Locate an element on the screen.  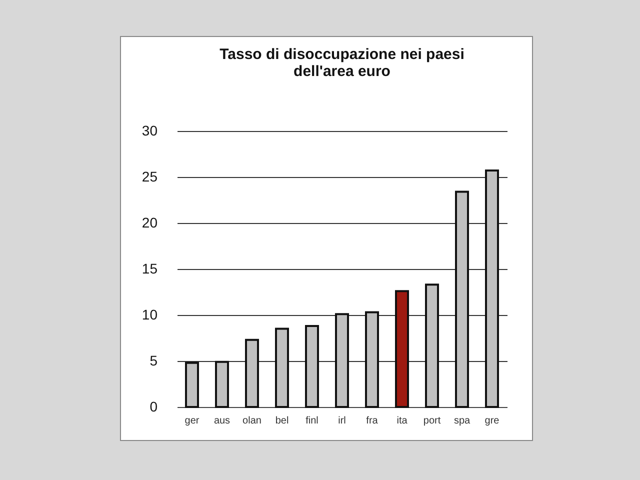
y-tick-label: 25 is located at coordinates (150, 176).